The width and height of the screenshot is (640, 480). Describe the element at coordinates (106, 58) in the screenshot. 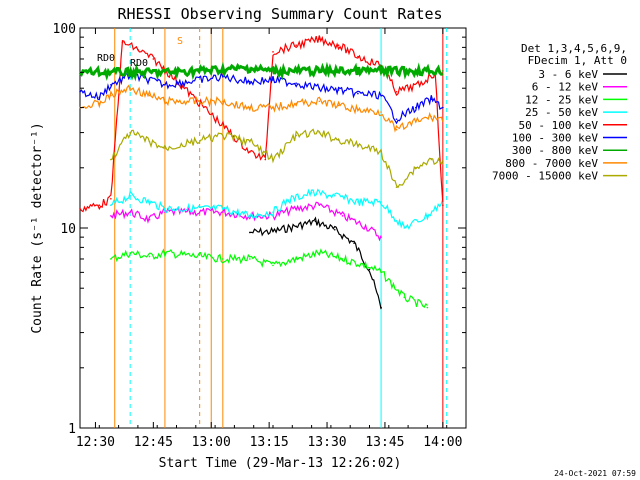

I see `annotation-rd0-1: RD0` at that location.